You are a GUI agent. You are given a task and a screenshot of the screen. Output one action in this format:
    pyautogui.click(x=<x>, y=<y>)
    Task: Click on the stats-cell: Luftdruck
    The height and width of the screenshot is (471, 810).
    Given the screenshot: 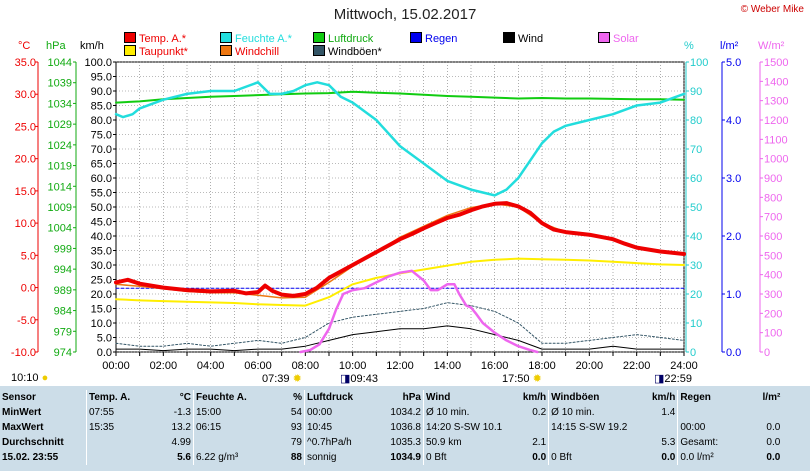 What is the action you would take?
    pyautogui.click(x=337, y=397)
    